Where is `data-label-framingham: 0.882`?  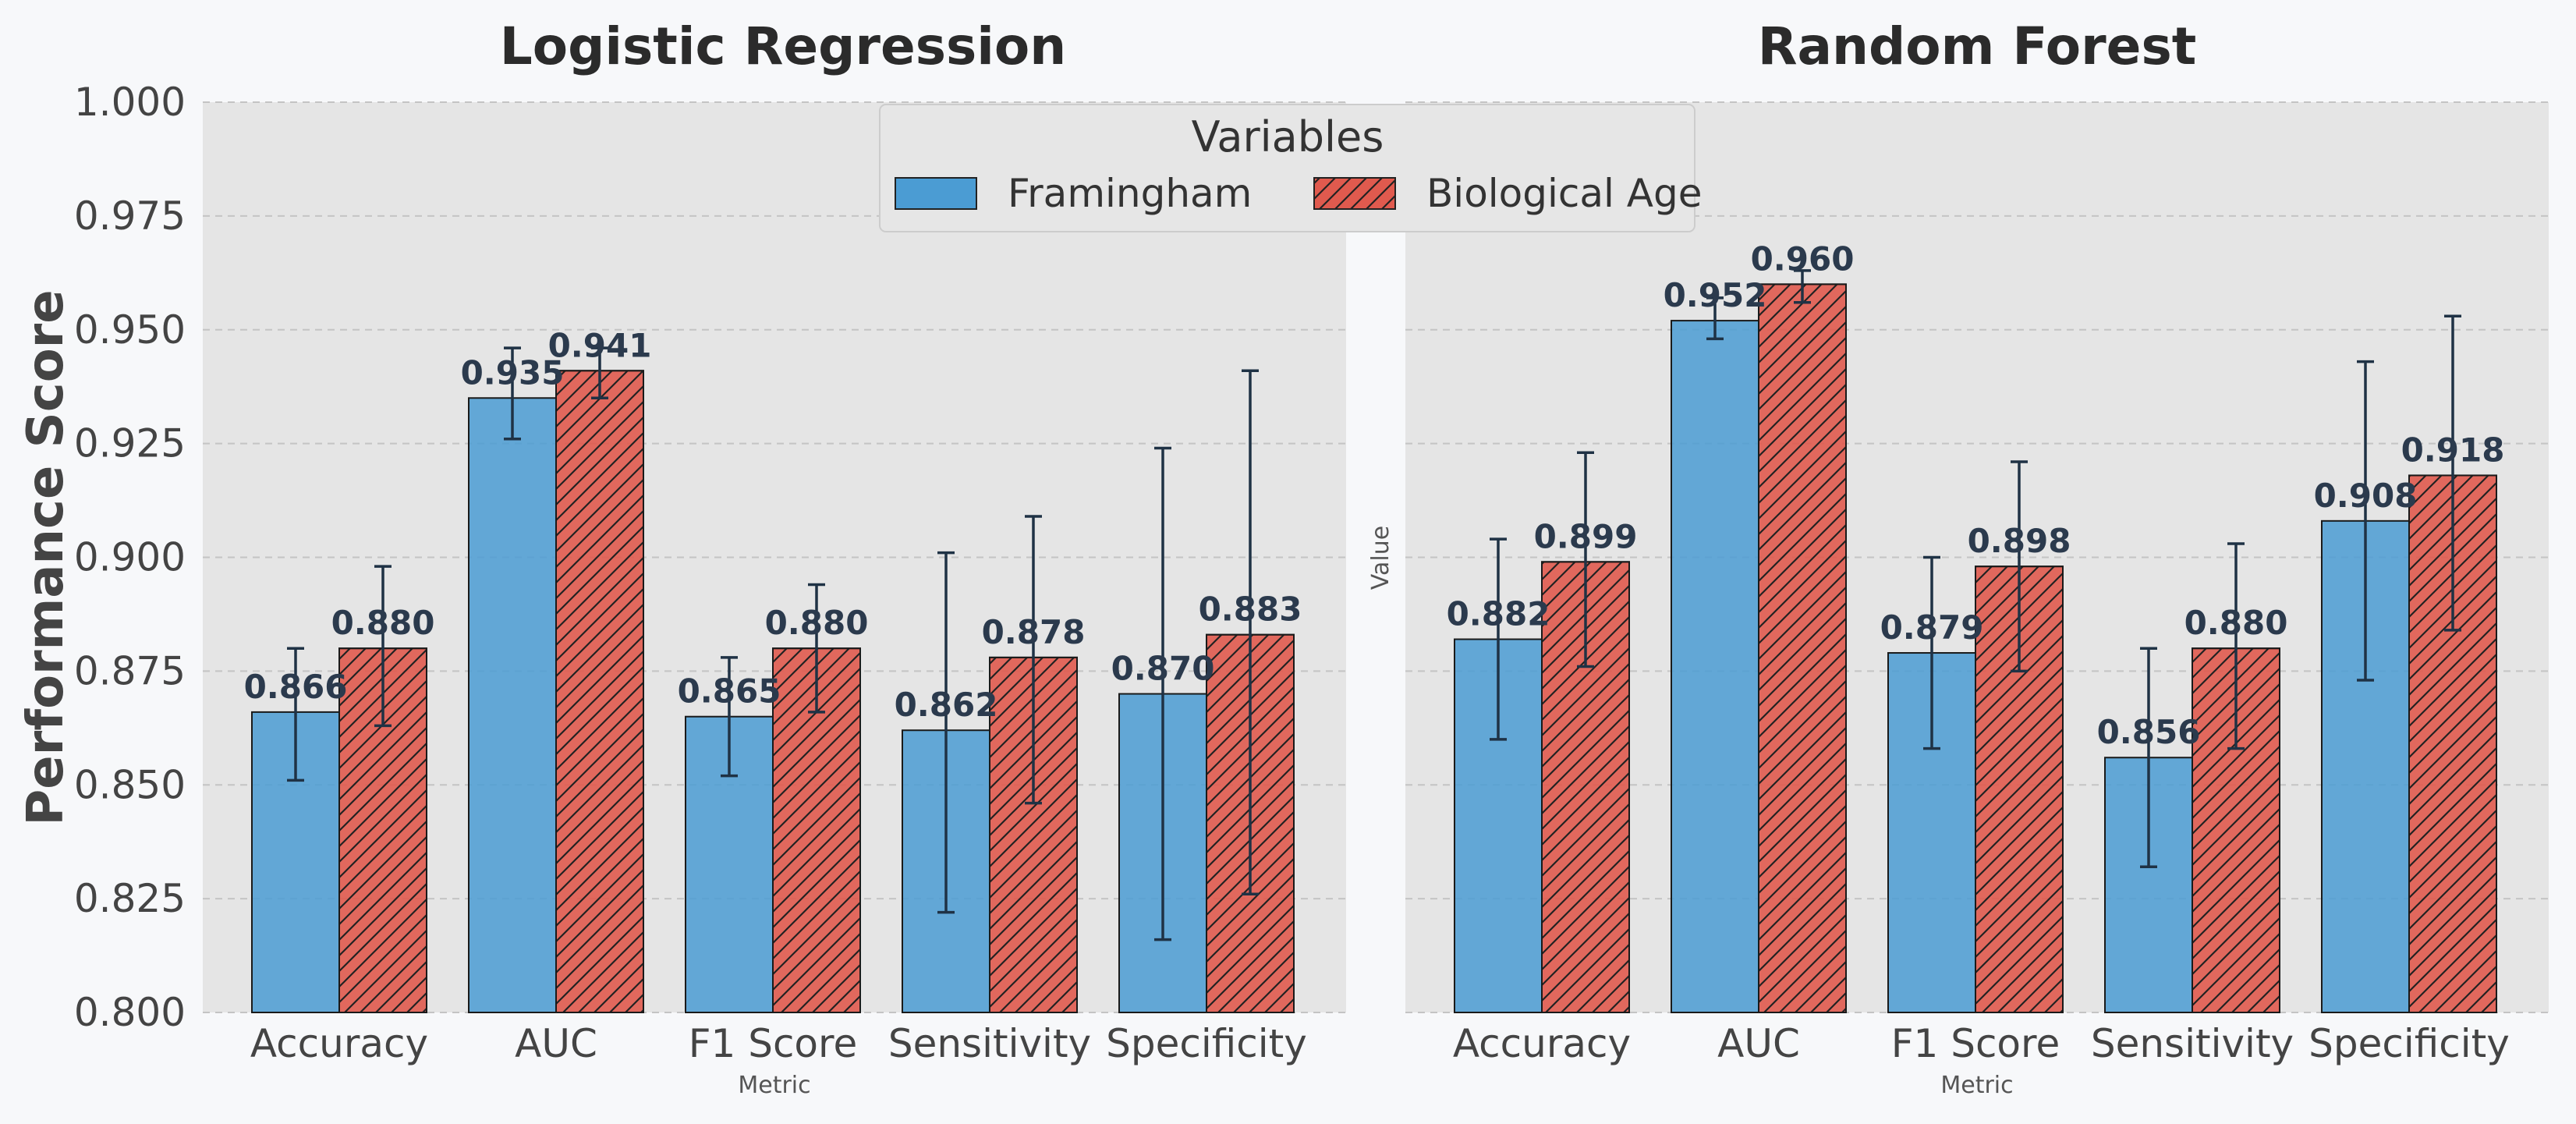 data-label-framingham: 0.882 is located at coordinates (1498, 614).